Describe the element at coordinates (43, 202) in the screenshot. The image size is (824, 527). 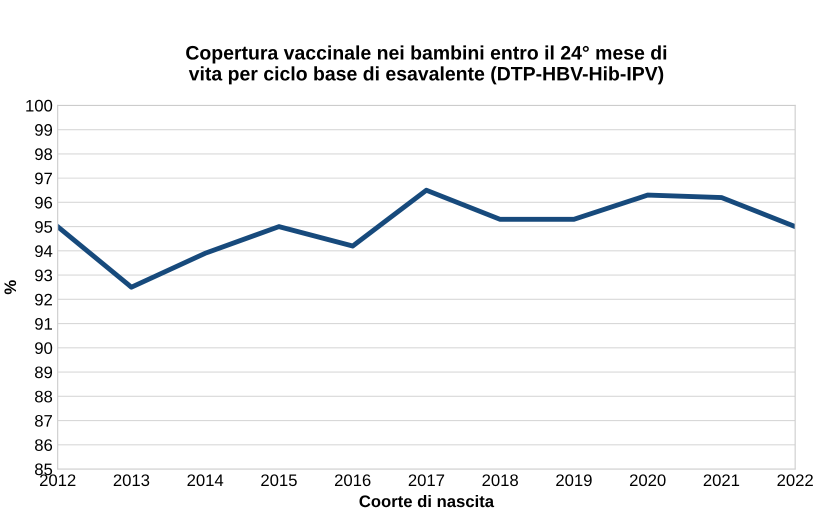
I see `y-tick-label: 96` at that location.